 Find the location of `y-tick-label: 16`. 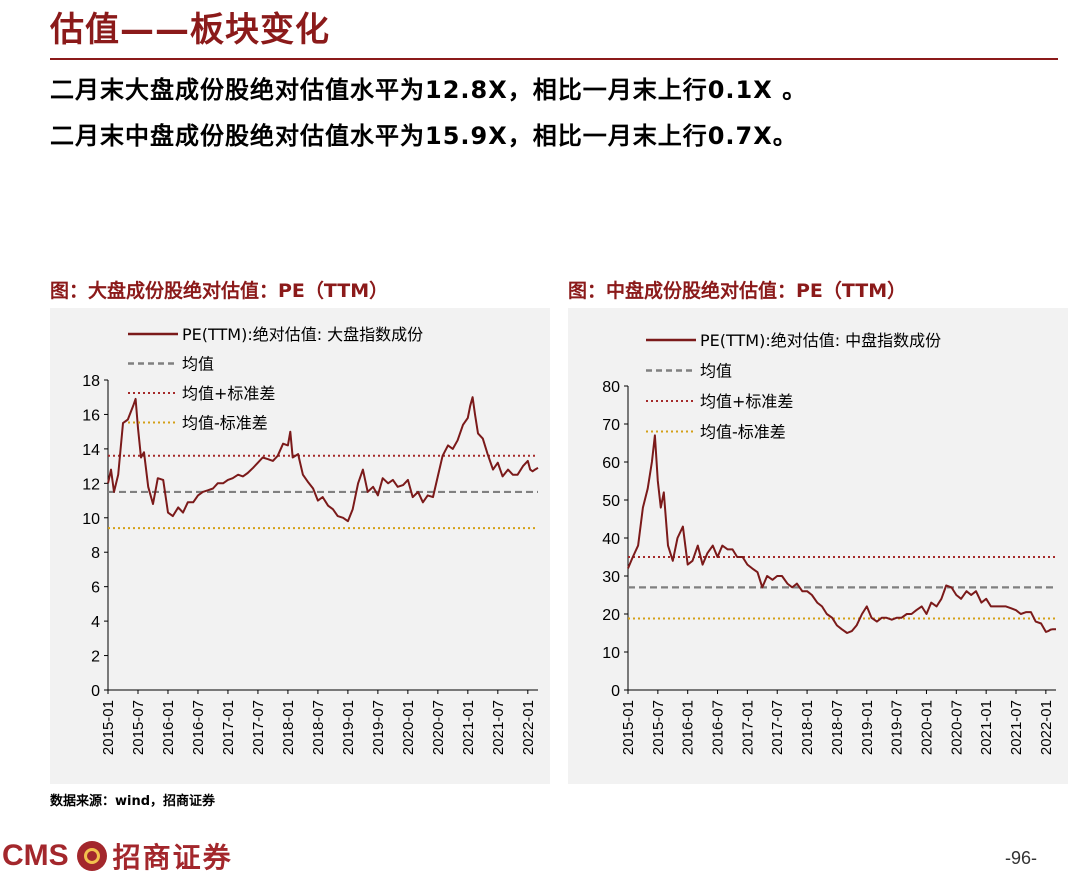

y-tick-label: 16 is located at coordinates (91, 415).